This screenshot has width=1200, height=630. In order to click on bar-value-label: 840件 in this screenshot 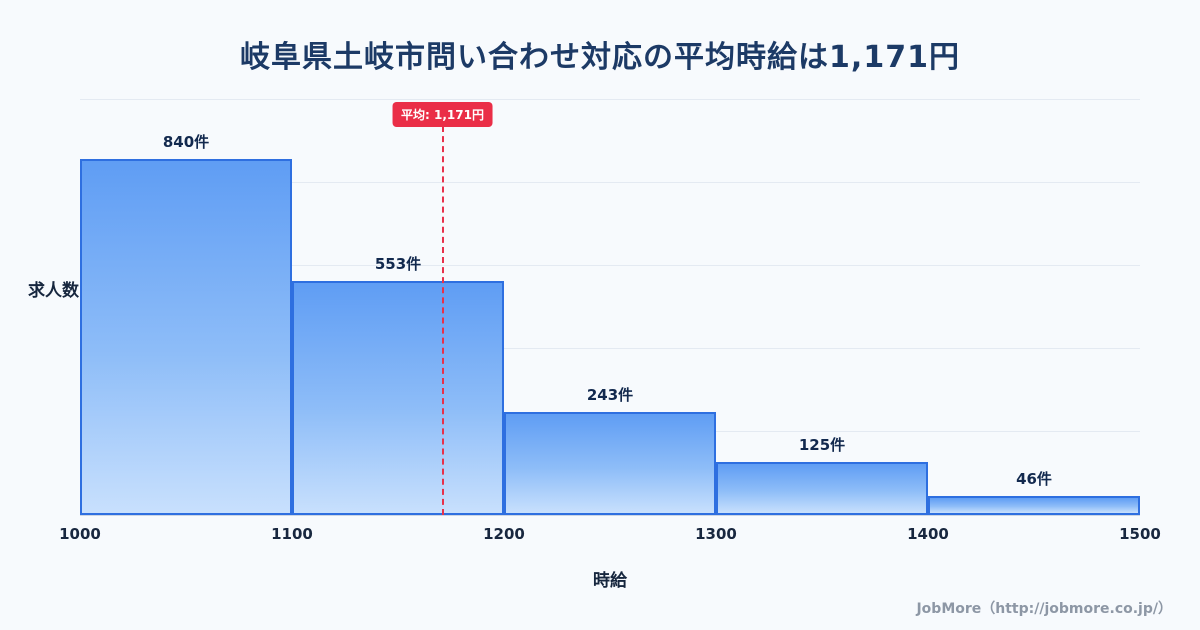, I will do `click(186, 142)`.